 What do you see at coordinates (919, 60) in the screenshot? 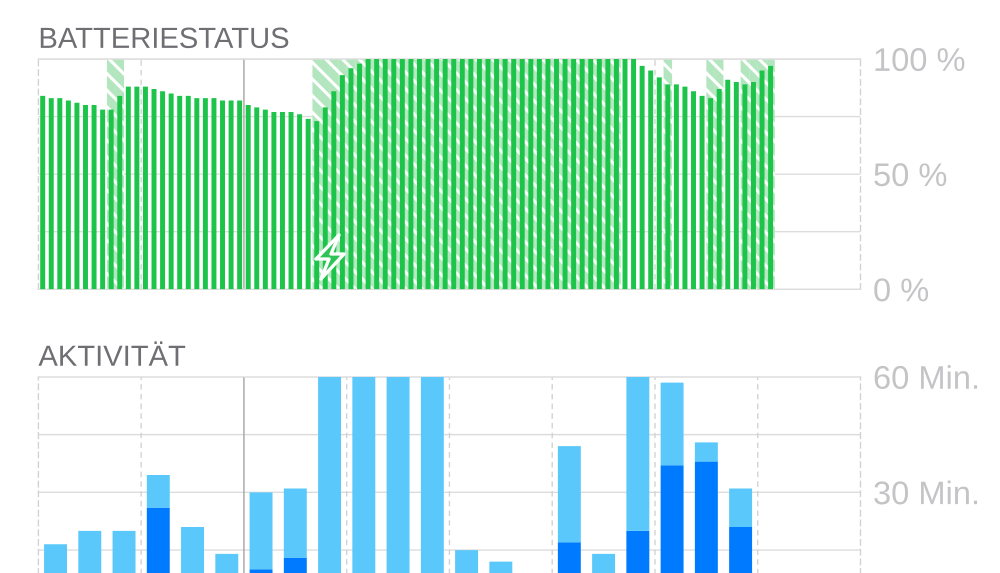
I see `y-tick-label: 100 %` at bounding box center [919, 60].